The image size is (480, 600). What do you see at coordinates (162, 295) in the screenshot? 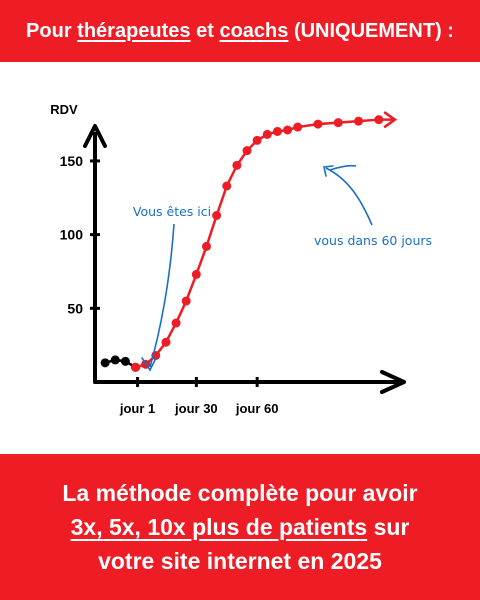
I see `annotation-you-are-here-arrow` at bounding box center [162, 295].